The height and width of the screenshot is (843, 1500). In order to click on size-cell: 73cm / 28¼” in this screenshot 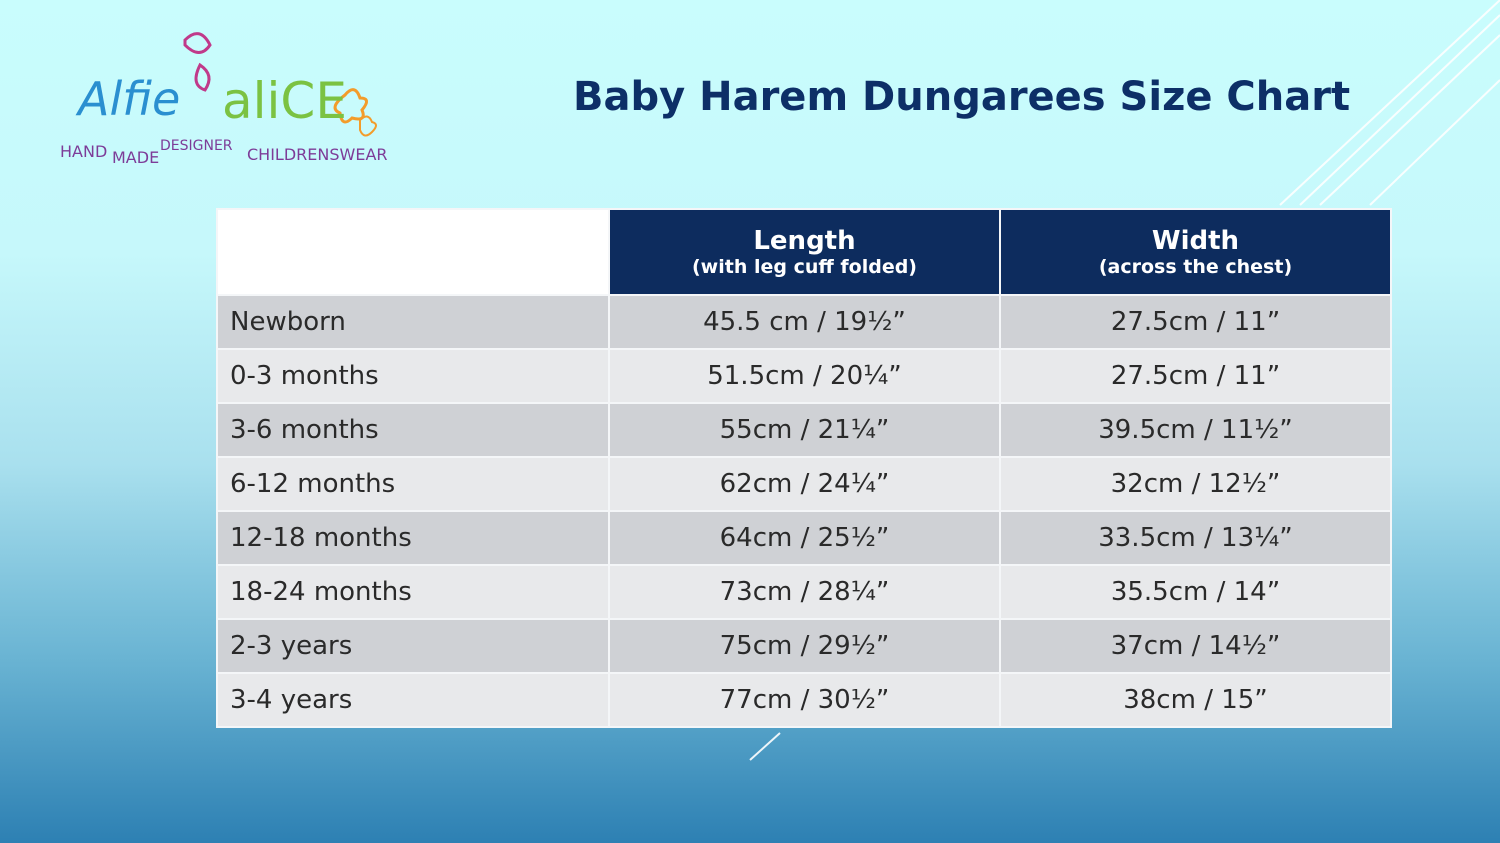, I will do `click(804, 592)`.